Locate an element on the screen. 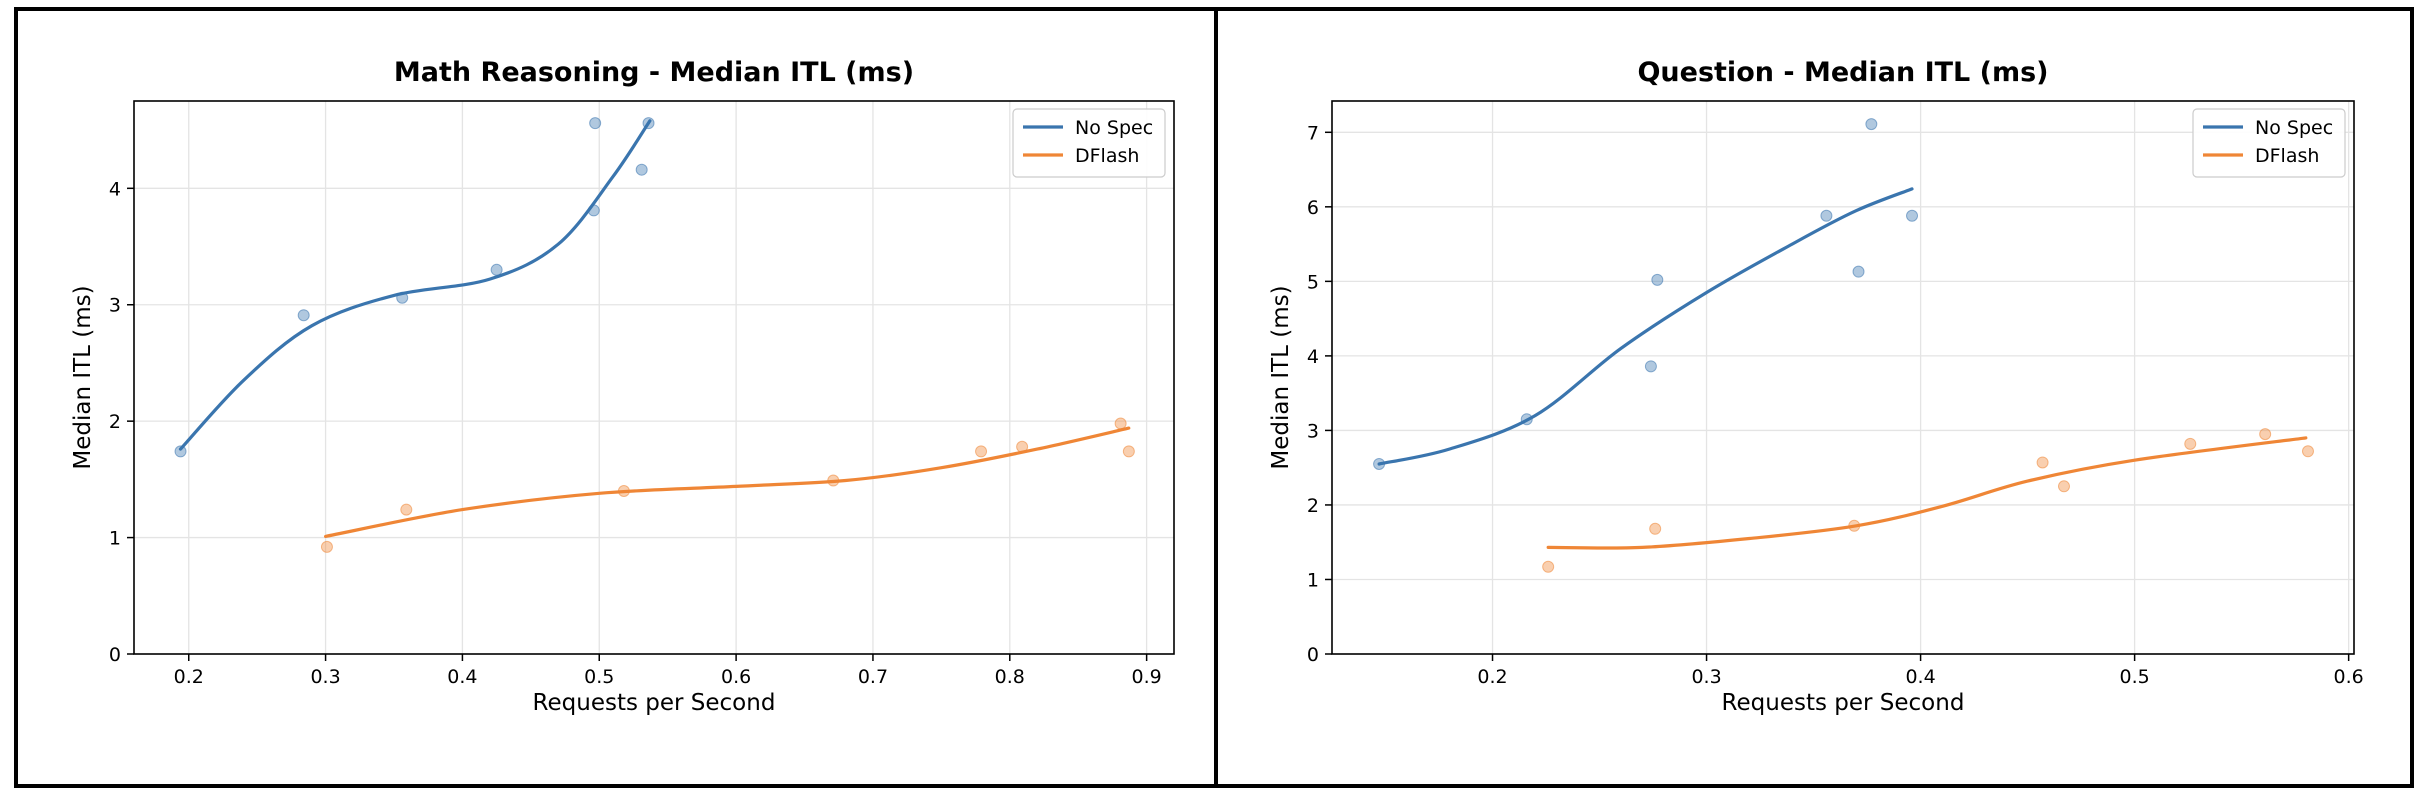  y-tick-label: 7 is located at coordinates (1313, 133).